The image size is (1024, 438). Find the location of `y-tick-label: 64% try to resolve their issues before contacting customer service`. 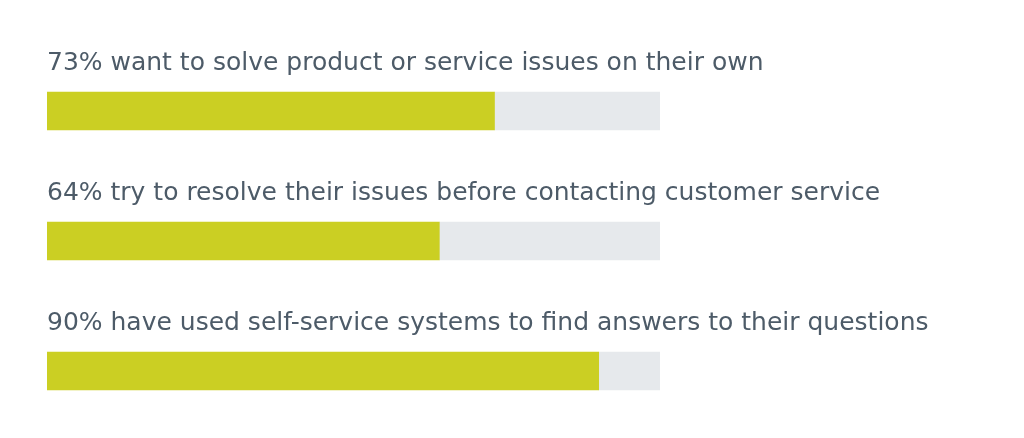

y-tick-label: 64% try to resolve their issues before contacting customer service is located at coordinates (464, 191).